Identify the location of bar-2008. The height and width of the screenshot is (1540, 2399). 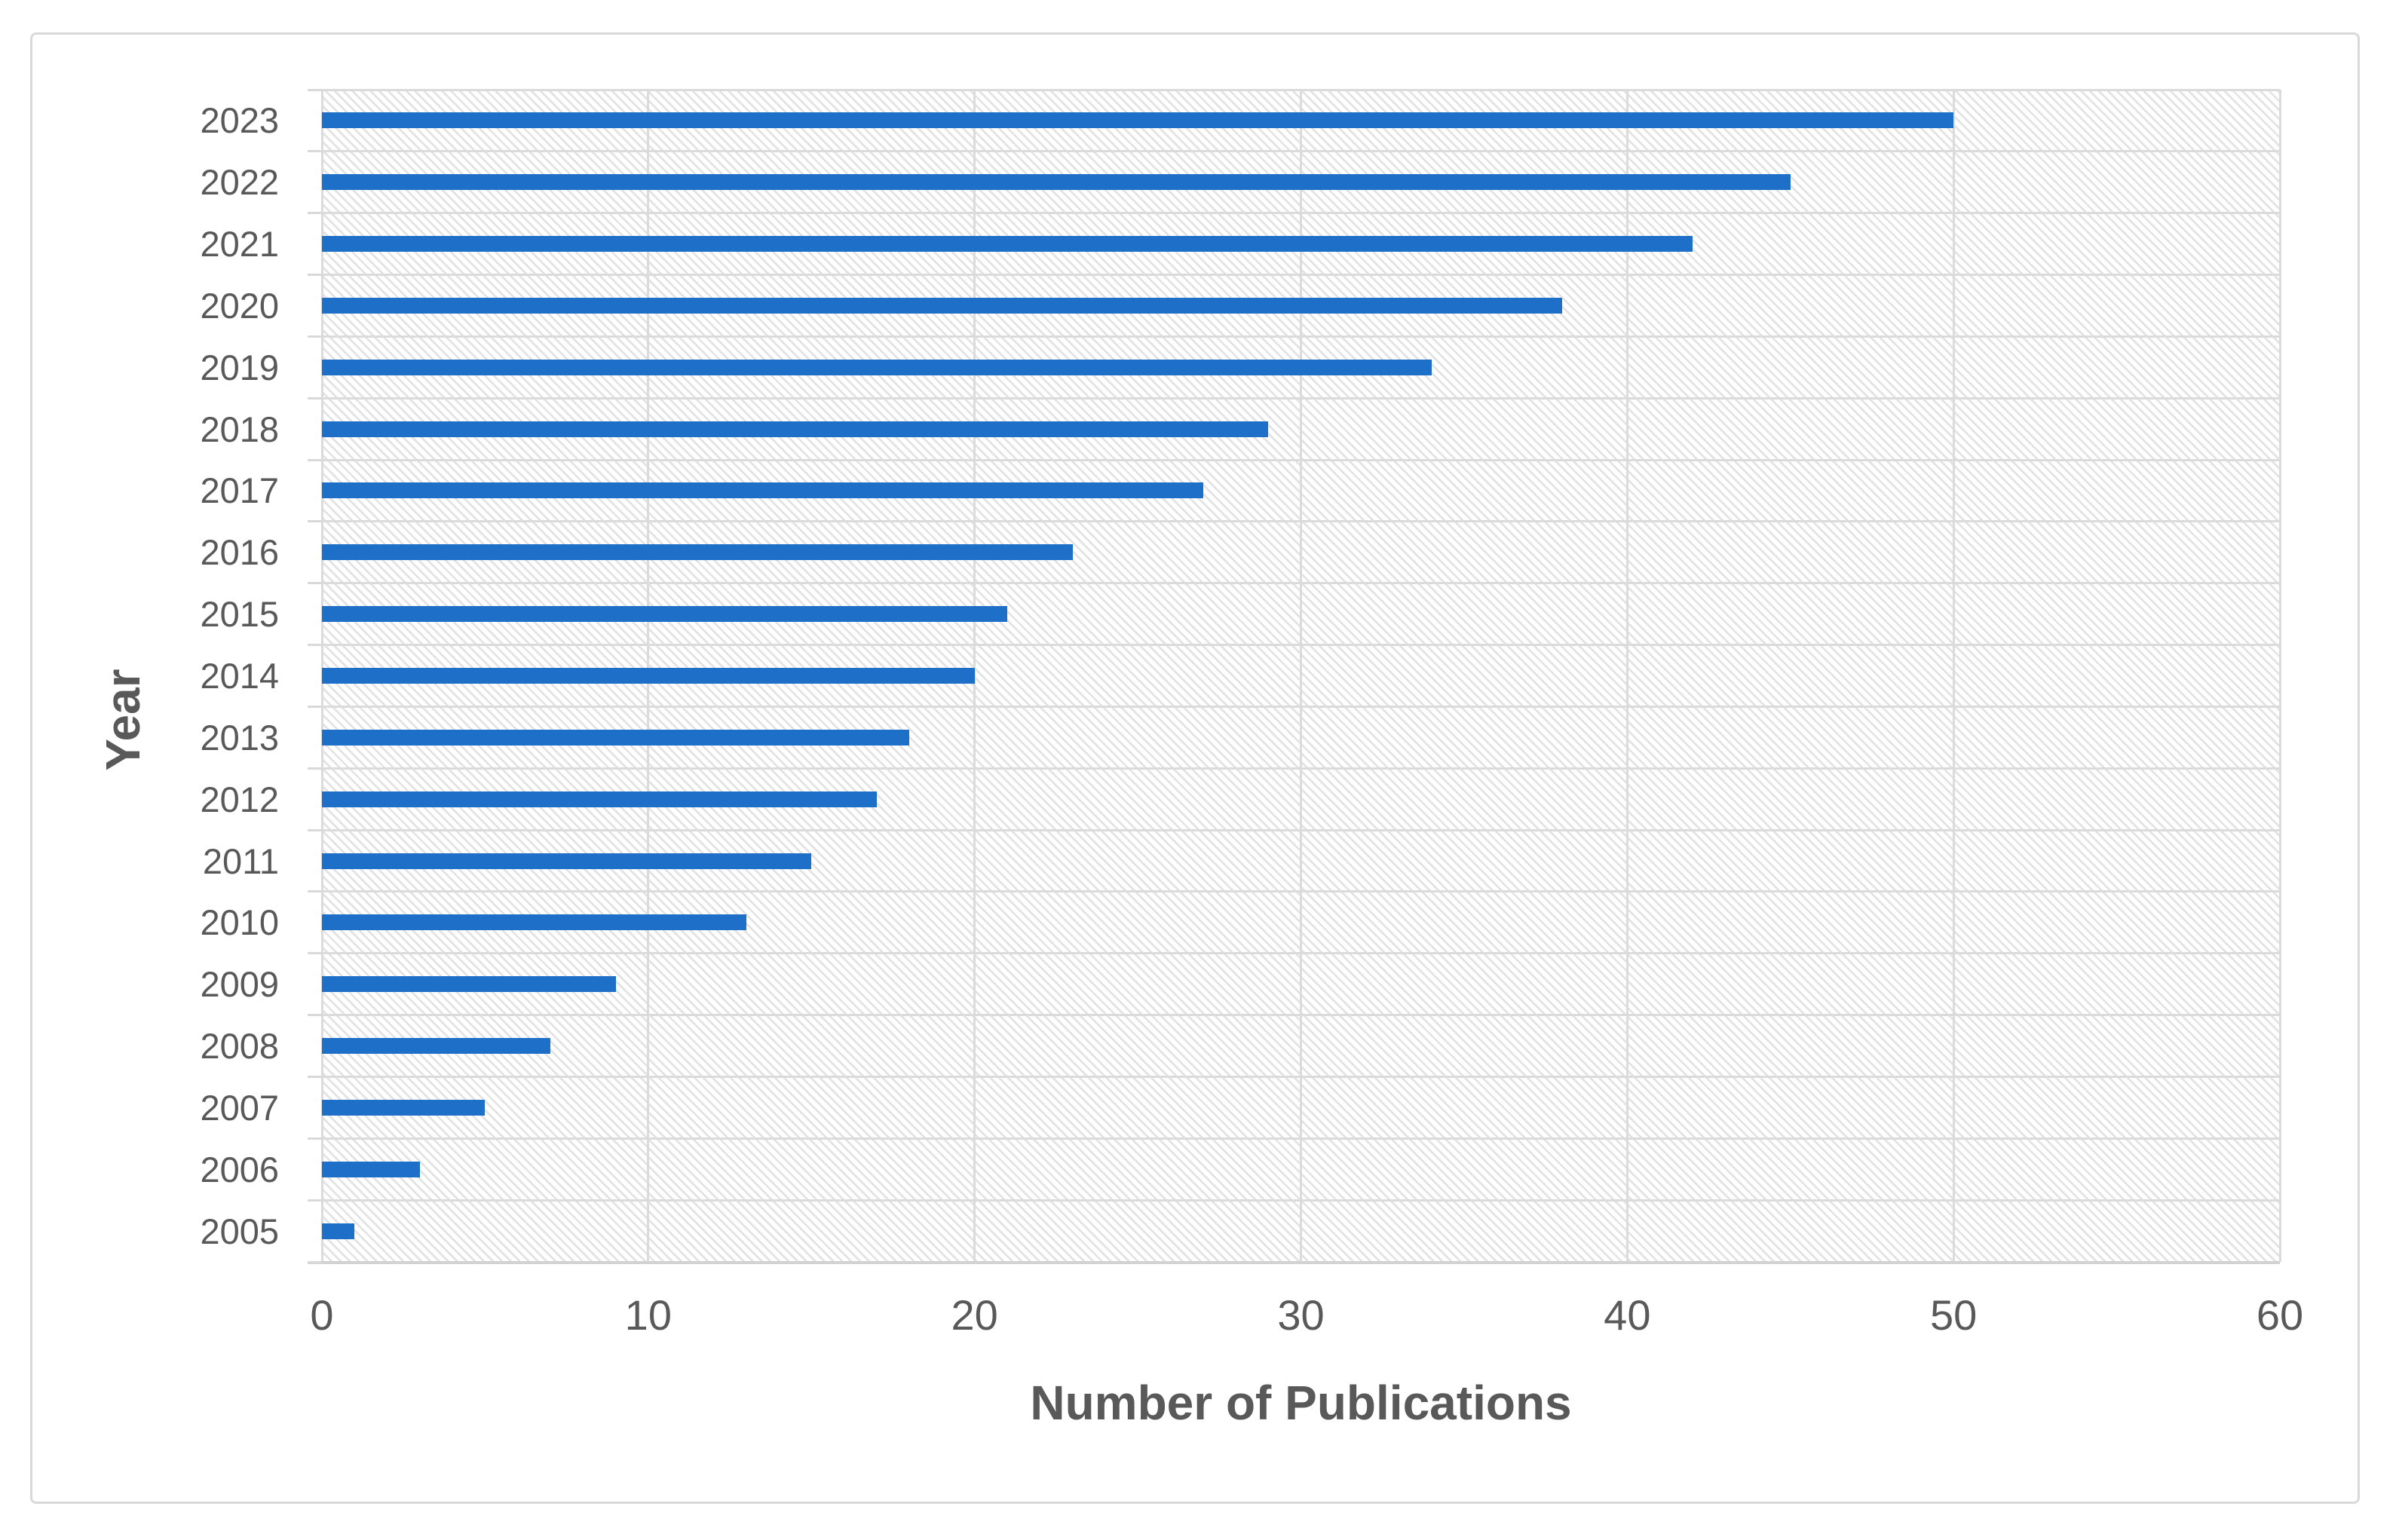
(436, 1046).